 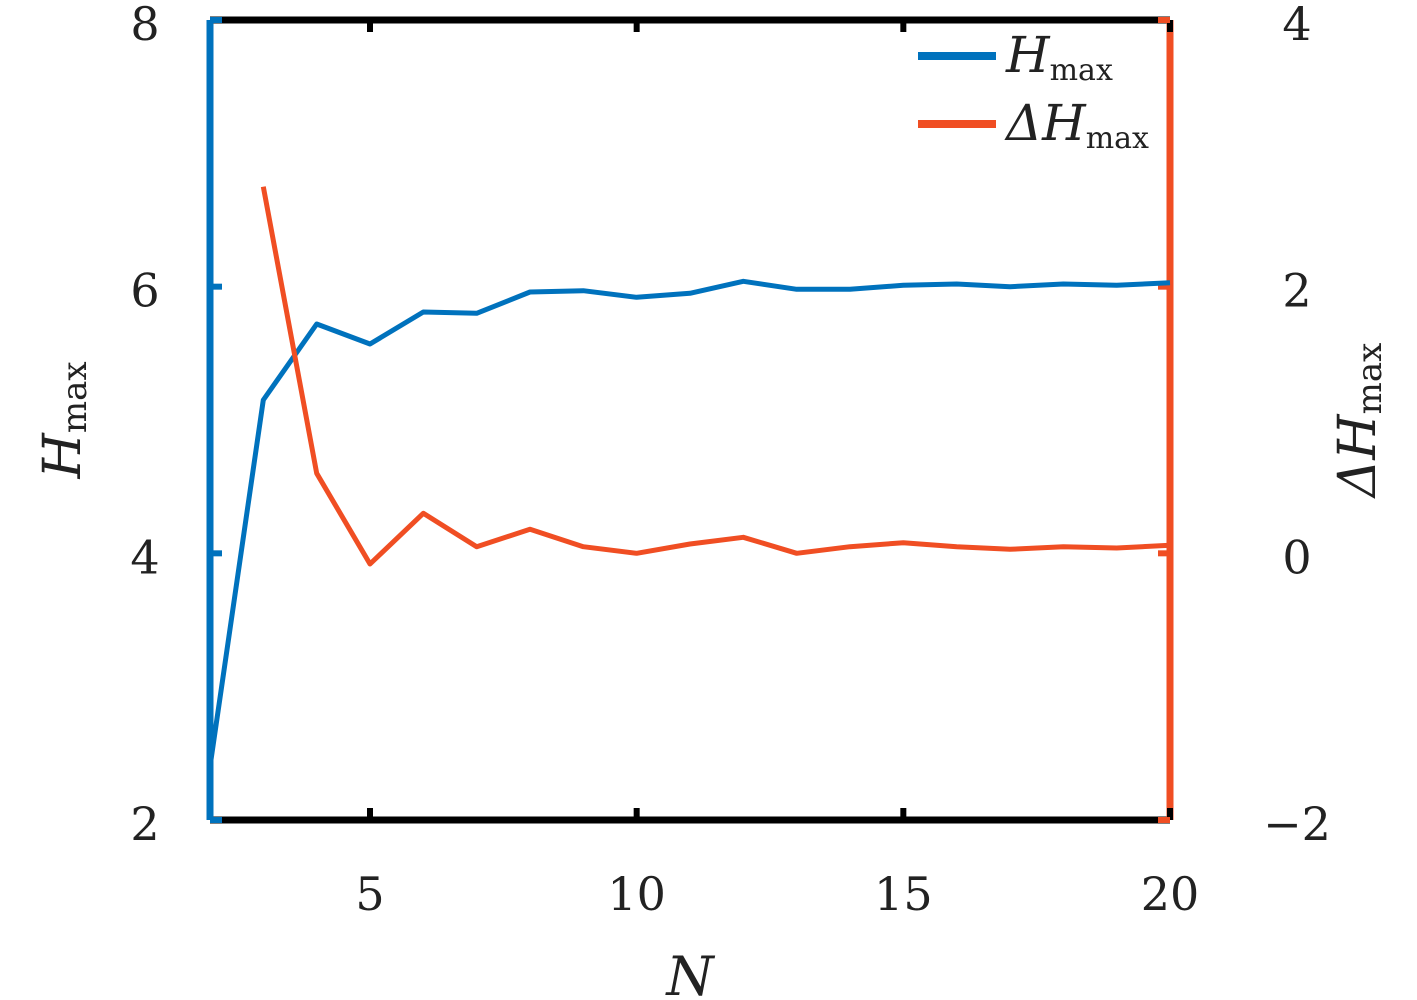 What do you see at coordinates (75, 397) in the screenshot?
I see `left-y-axis-title-sub: max` at bounding box center [75, 397].